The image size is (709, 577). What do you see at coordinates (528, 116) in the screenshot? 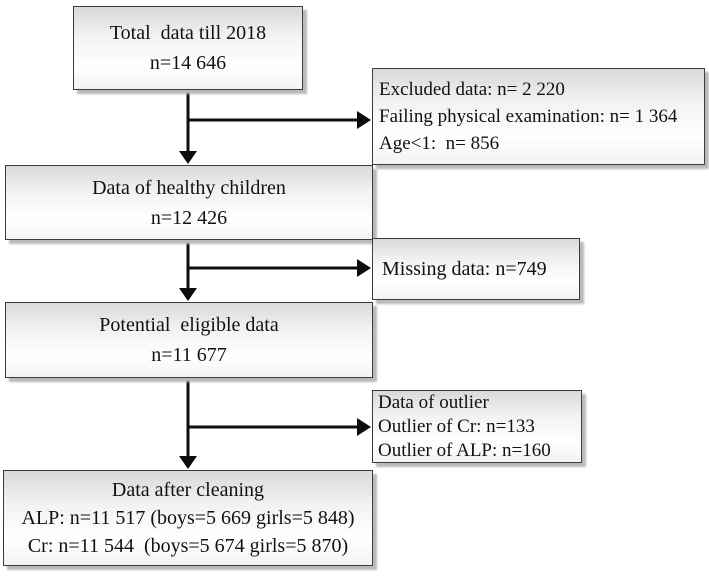
I see `box-line: Failing physical examination: n= 1 364` at bounding box center [528, 116].